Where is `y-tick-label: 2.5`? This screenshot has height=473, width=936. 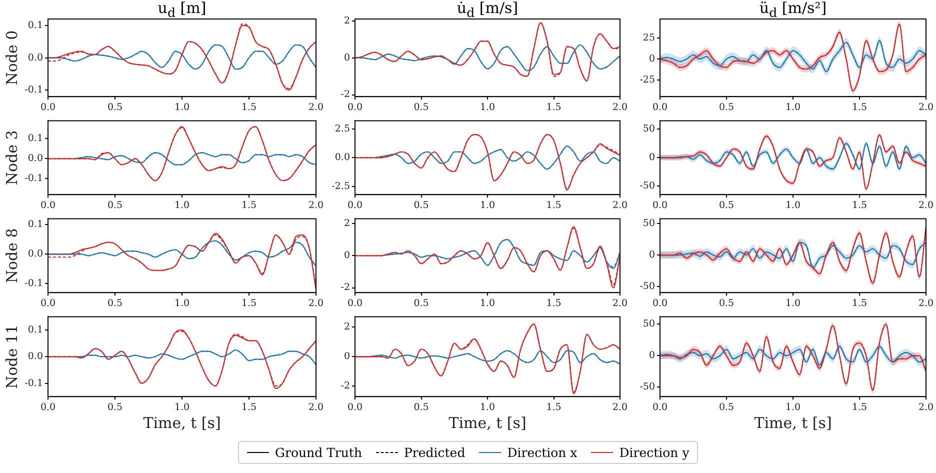
y-tick-label: 2.5 is located at coordinates (342, 128).